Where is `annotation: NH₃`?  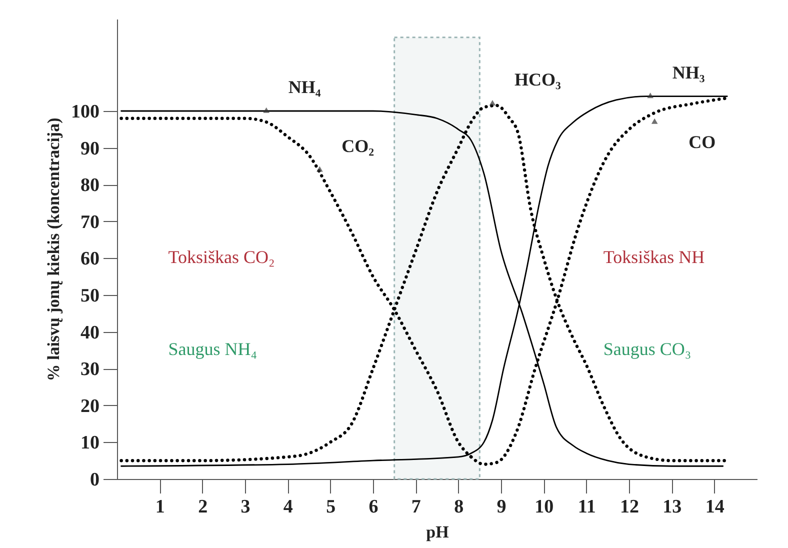
annotation: NH₃ is located at coordinates (689, 72).